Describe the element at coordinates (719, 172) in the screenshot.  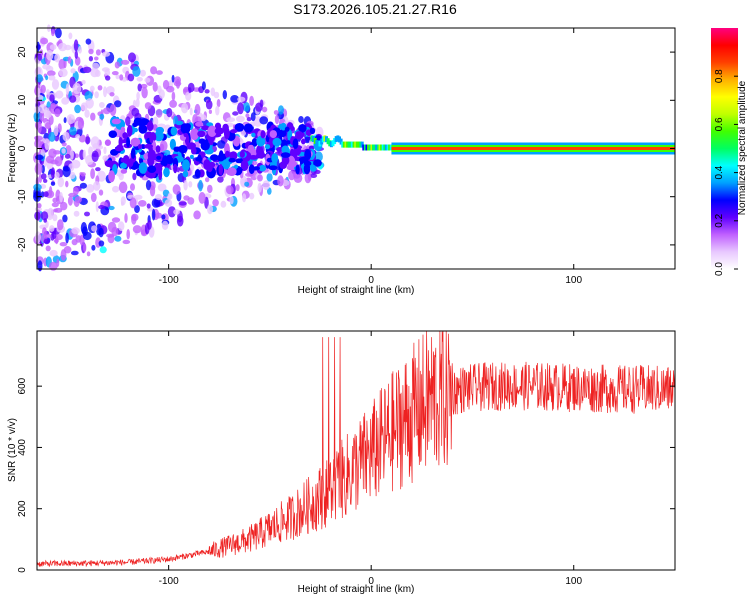
I see `colorbar-tick-label: 0.4` at that location.